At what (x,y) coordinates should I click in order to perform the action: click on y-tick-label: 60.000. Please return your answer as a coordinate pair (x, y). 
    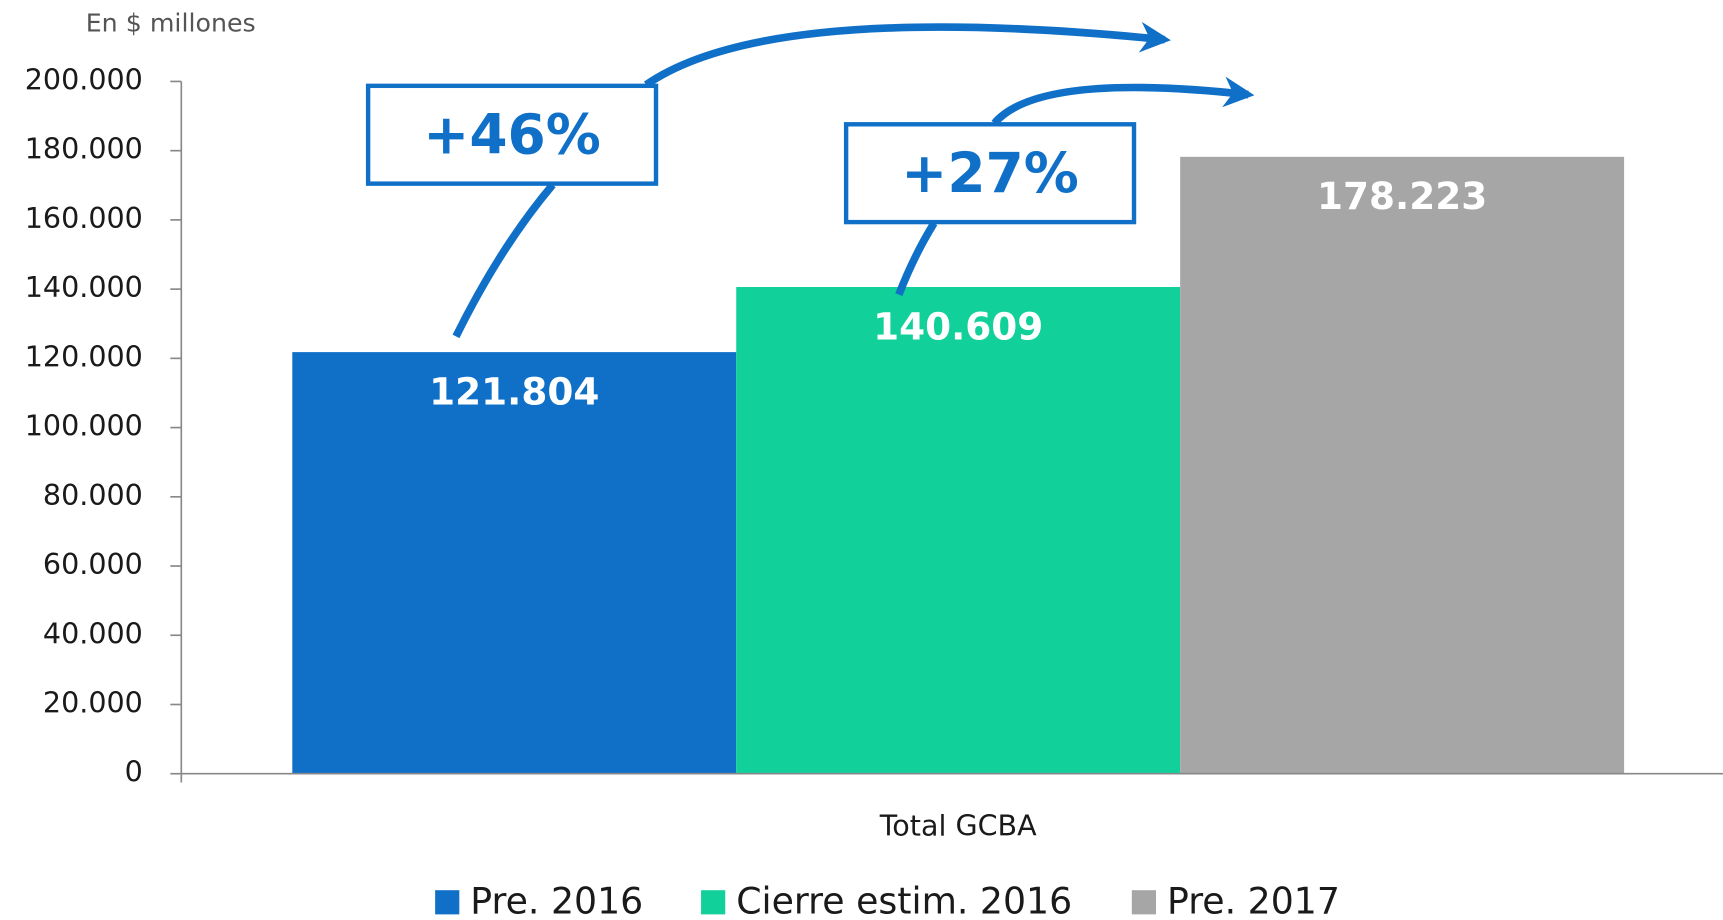
    Looking at the image, I should click on (93, 564).